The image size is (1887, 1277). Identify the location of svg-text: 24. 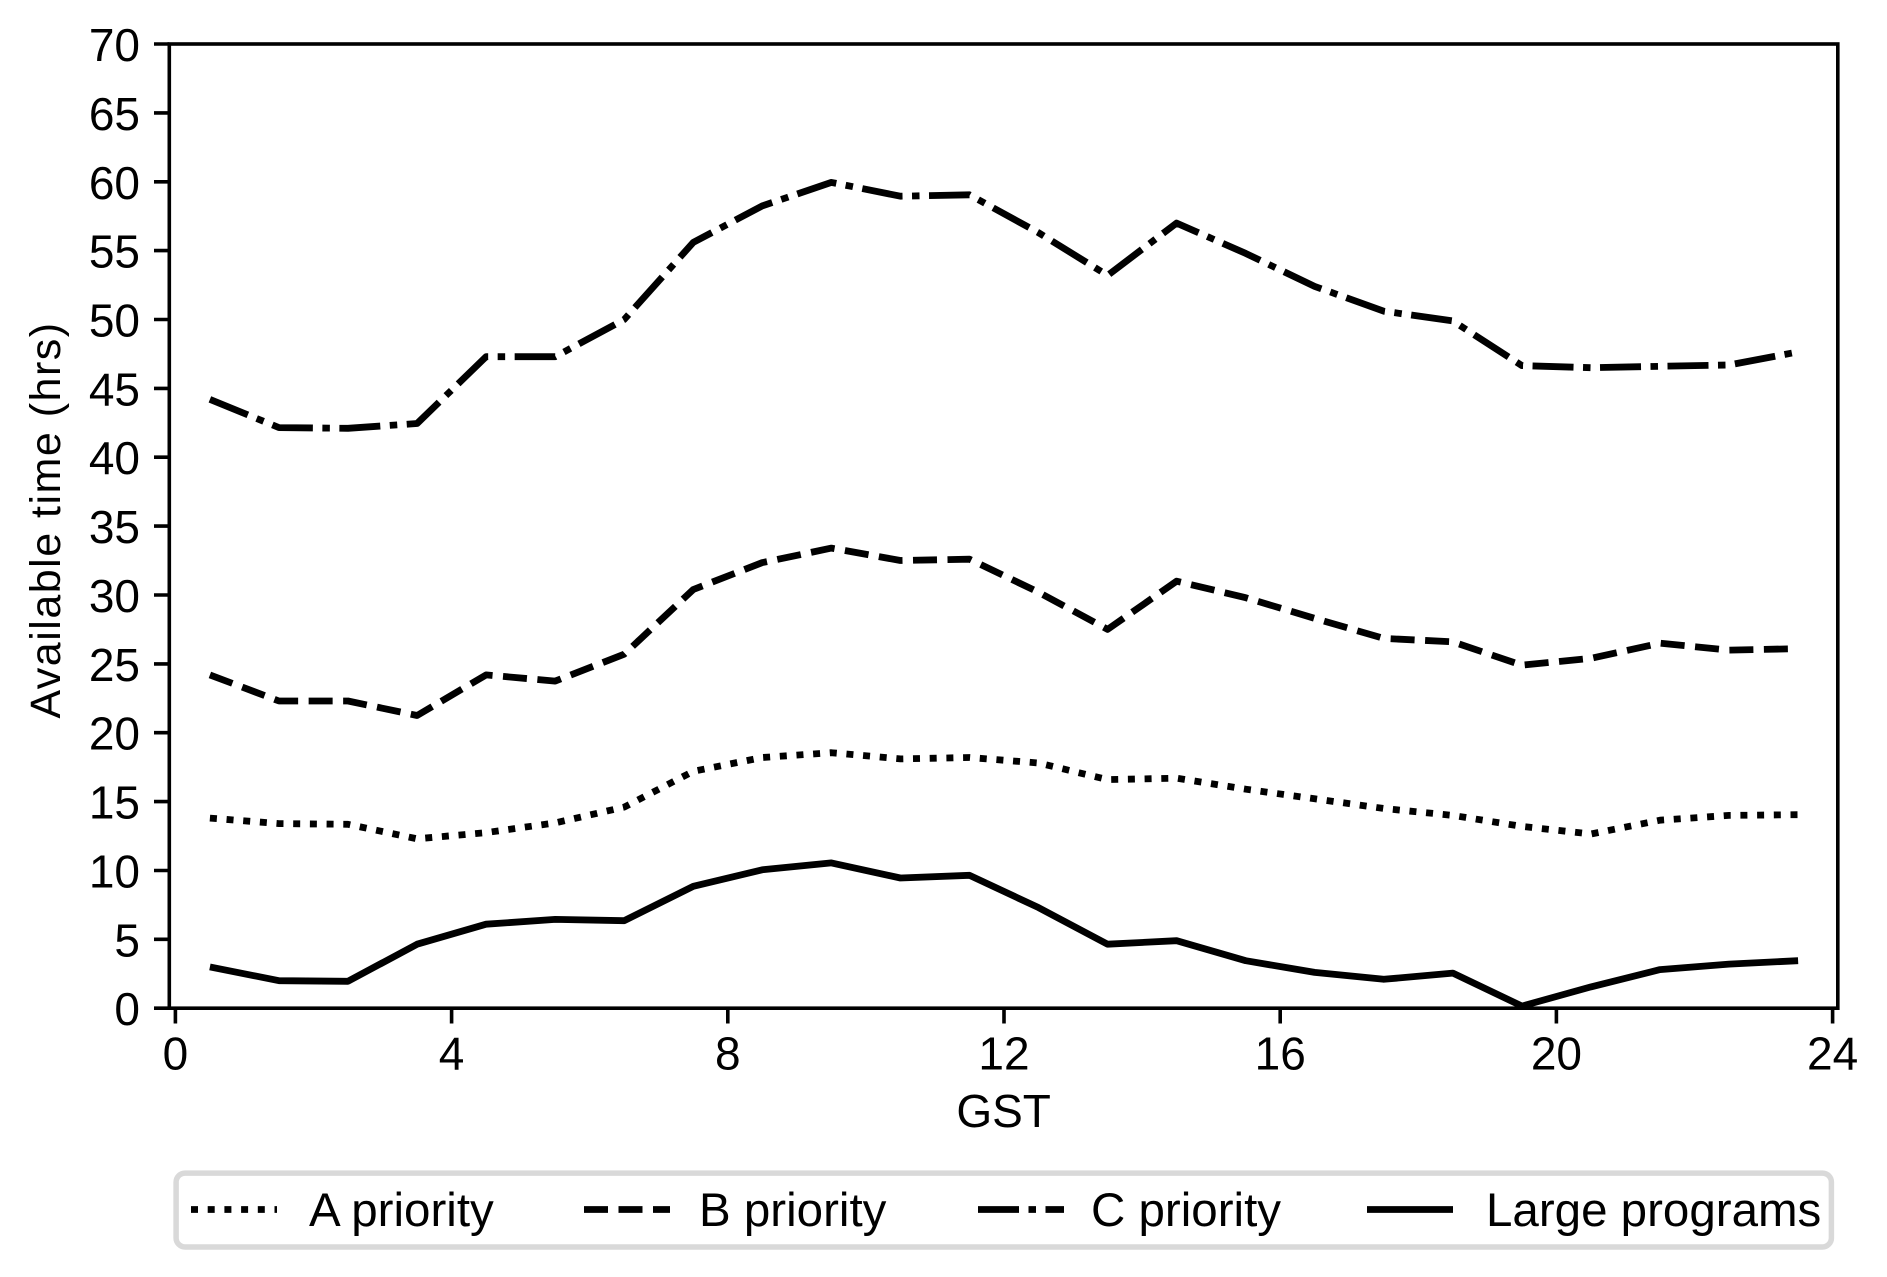
(1832, 1054).